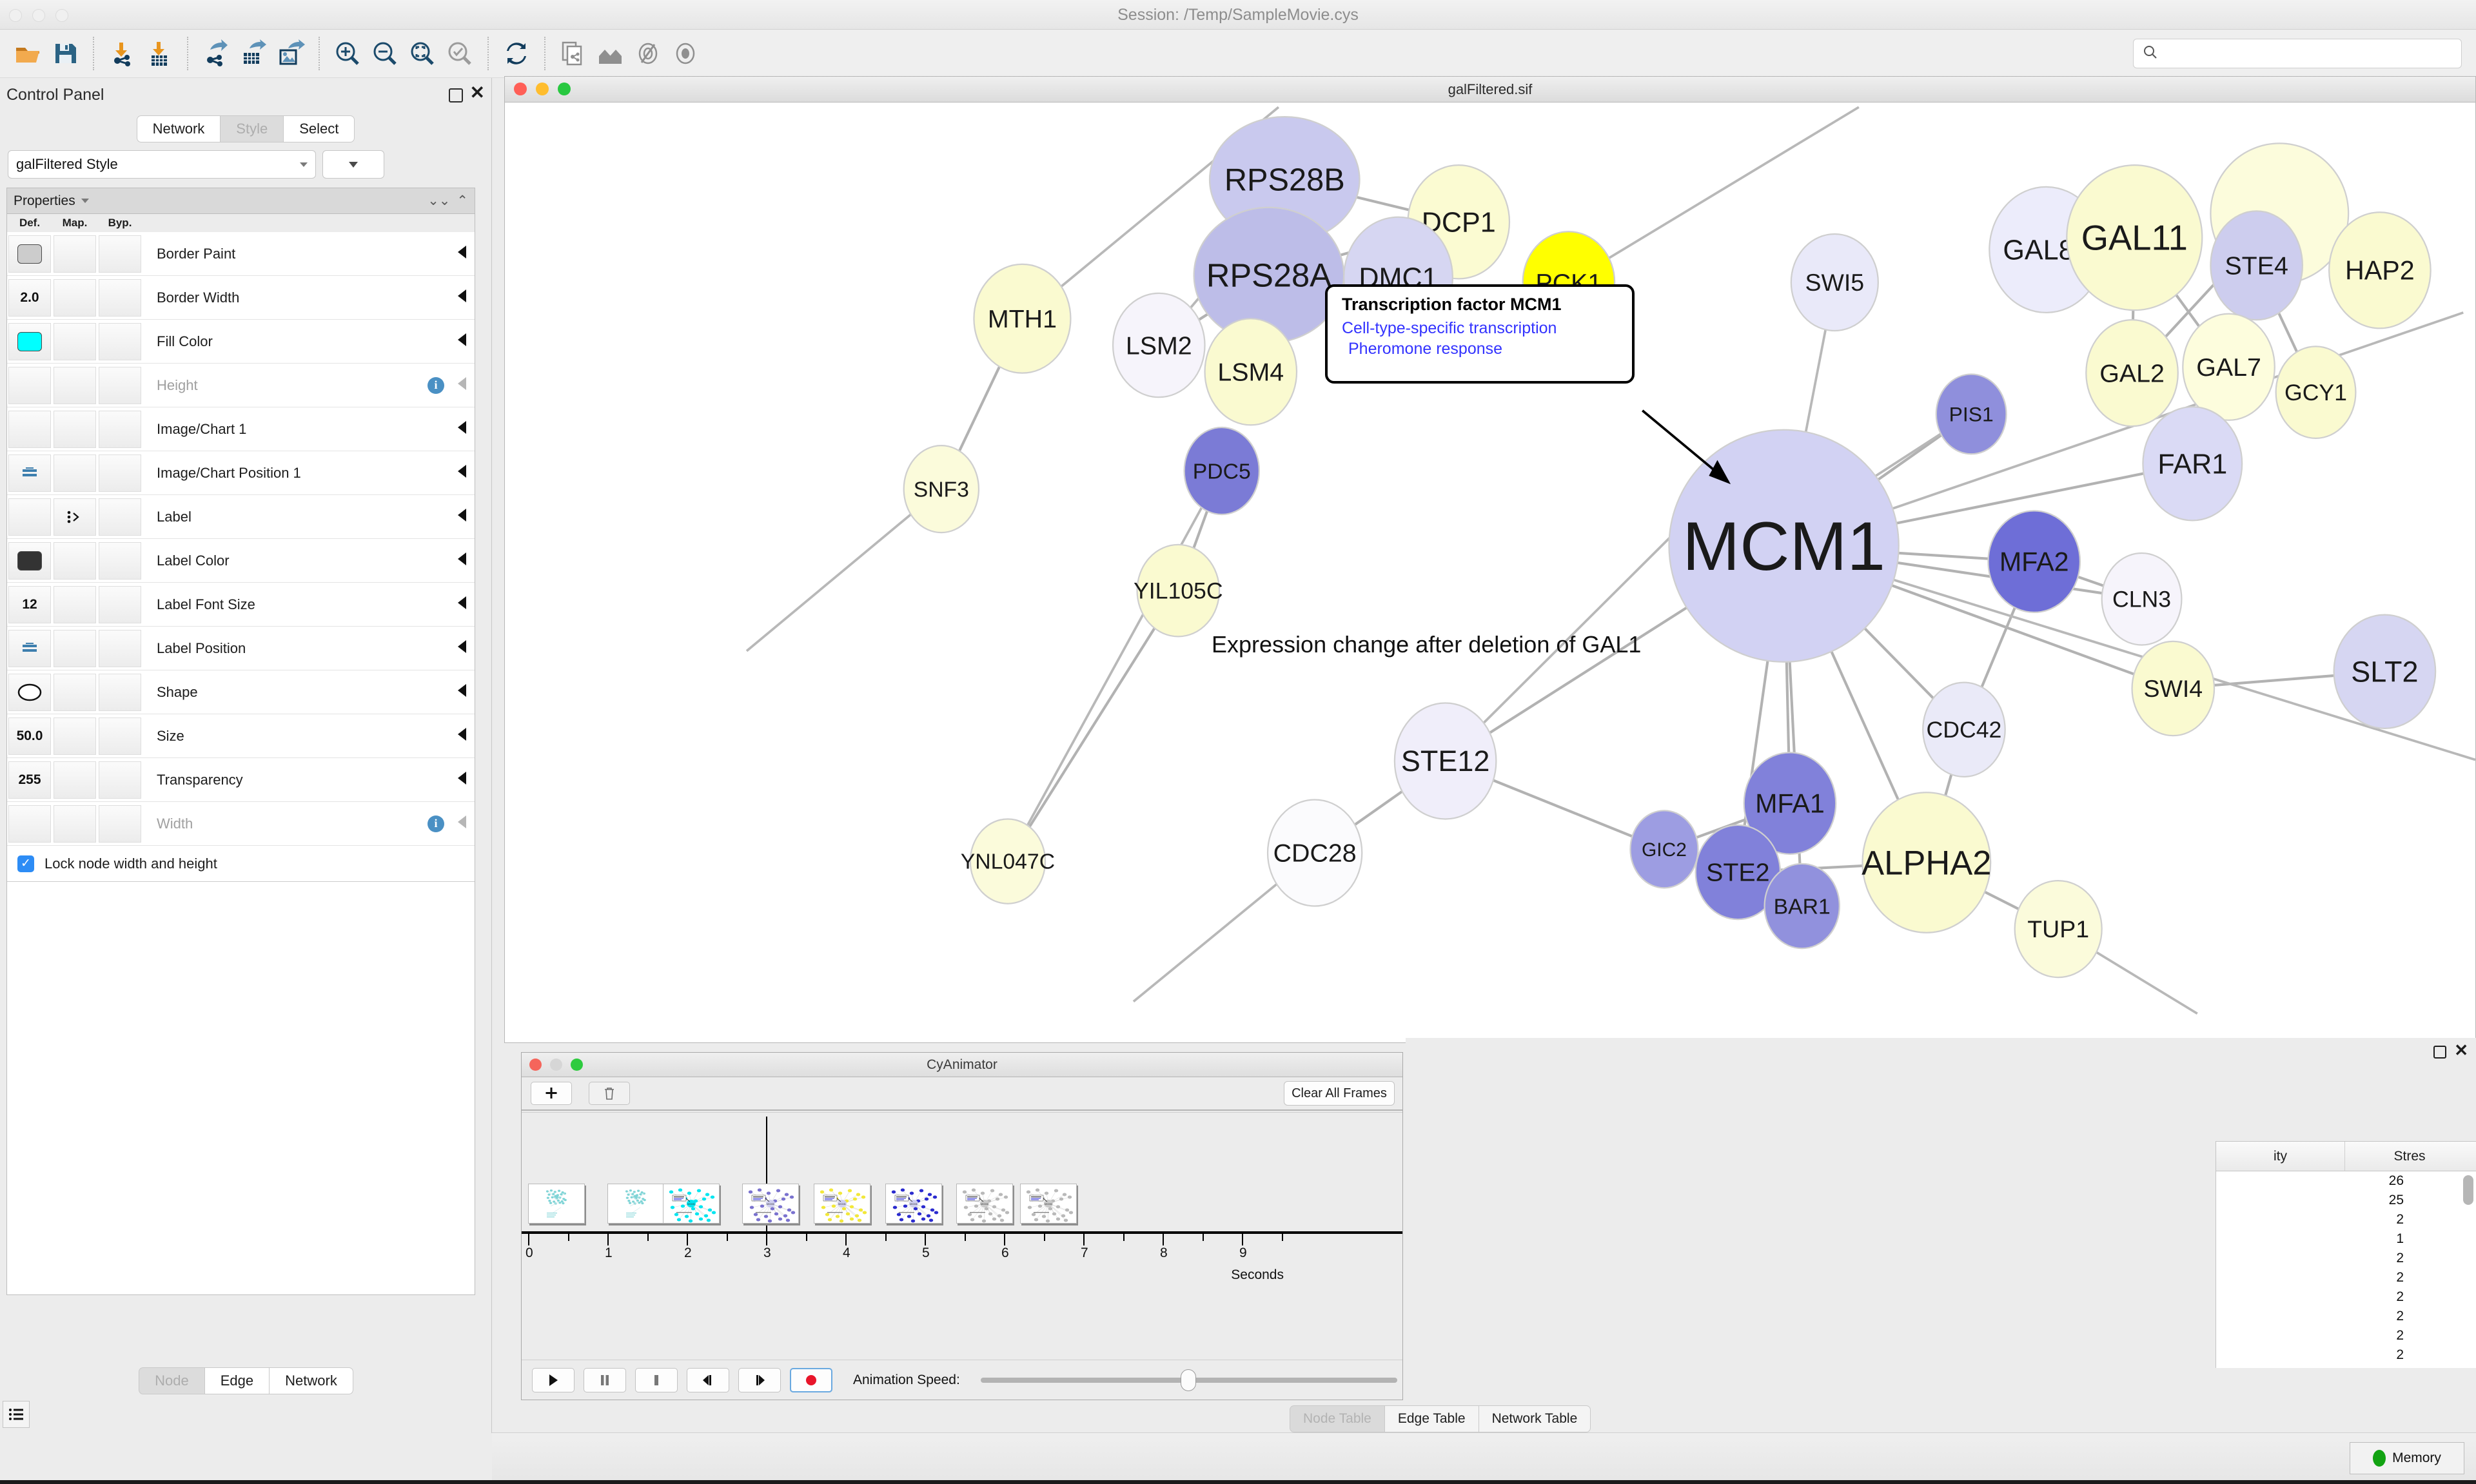  Describe the element at coordinates (27, 53) in the screenshot. I see `open-session-icon` at that location.